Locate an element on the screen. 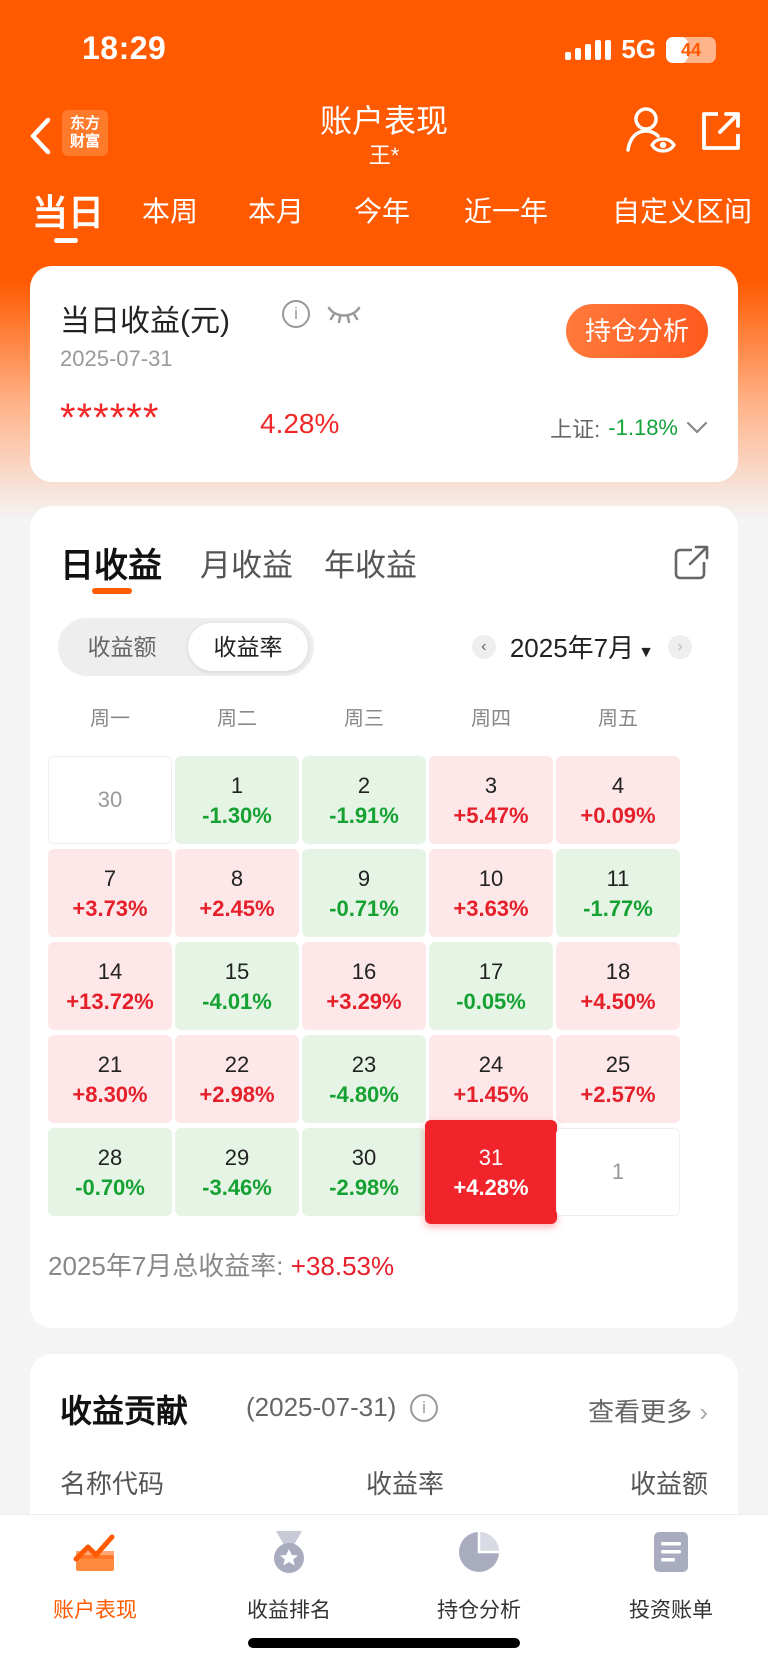  share-button is located at coordinates (721, 131).